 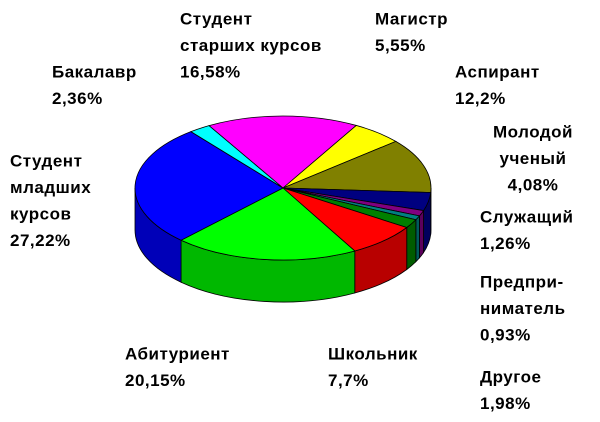 I want to click on slice-label: курсов, so click(x=40, y=213).